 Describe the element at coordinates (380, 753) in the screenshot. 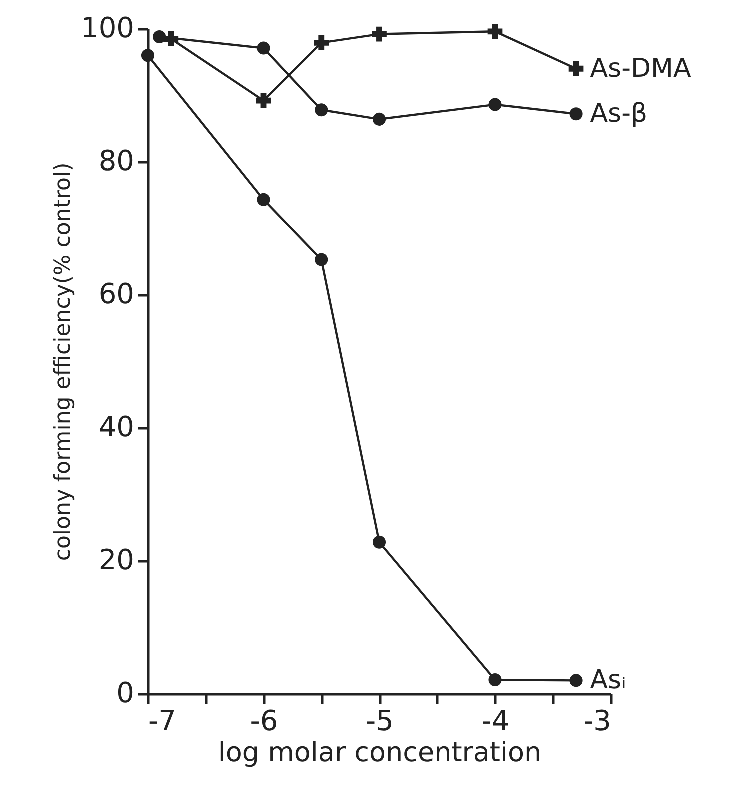

I see `x-axis-title: log molar concentration` at that location.